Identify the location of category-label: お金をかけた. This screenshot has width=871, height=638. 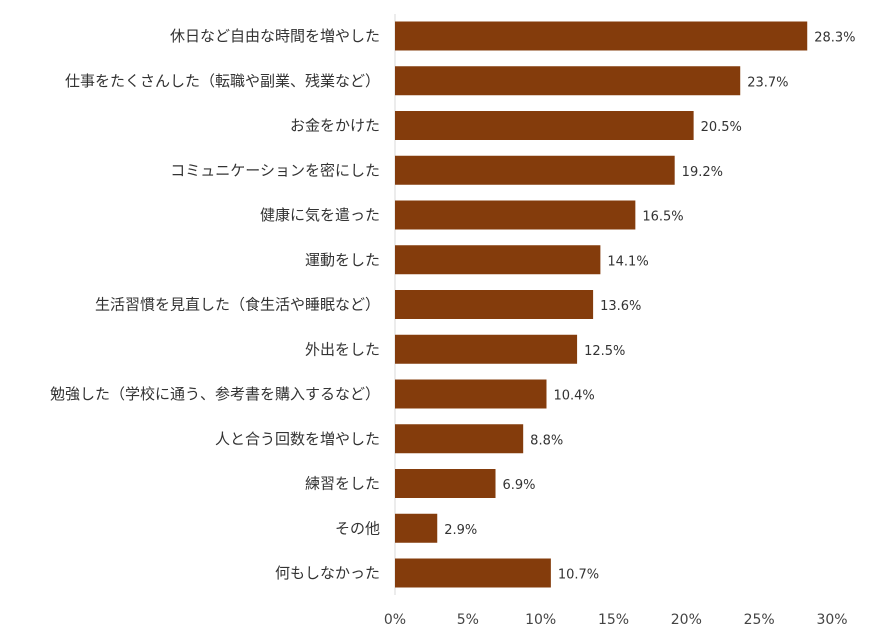
(335, 126).